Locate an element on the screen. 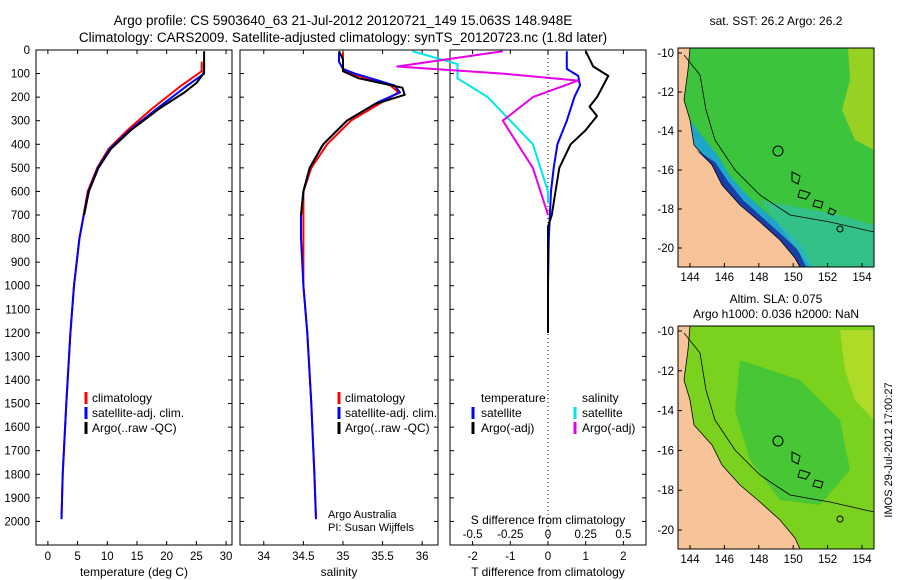 This screenshot has width=900, height=580. sla-contour-line is located at coordinates (778, 422).